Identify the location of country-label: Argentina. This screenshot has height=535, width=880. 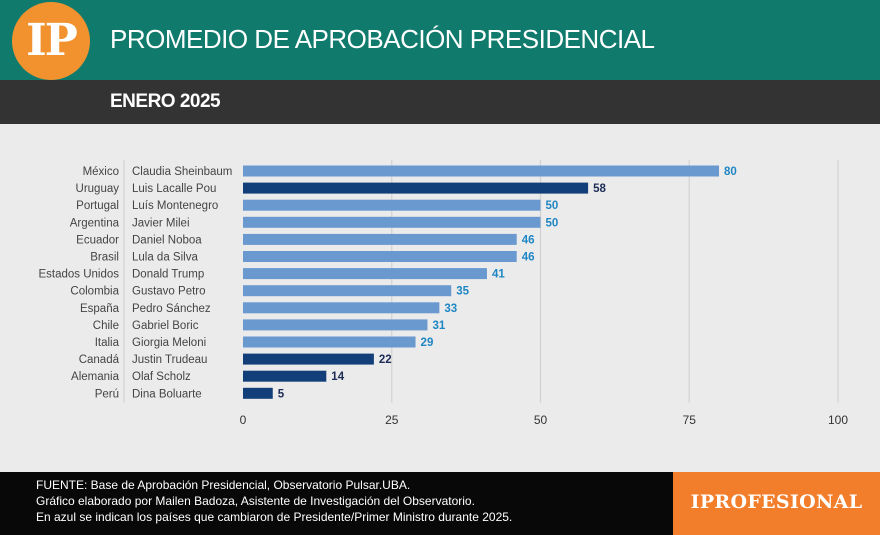
(95, 223).